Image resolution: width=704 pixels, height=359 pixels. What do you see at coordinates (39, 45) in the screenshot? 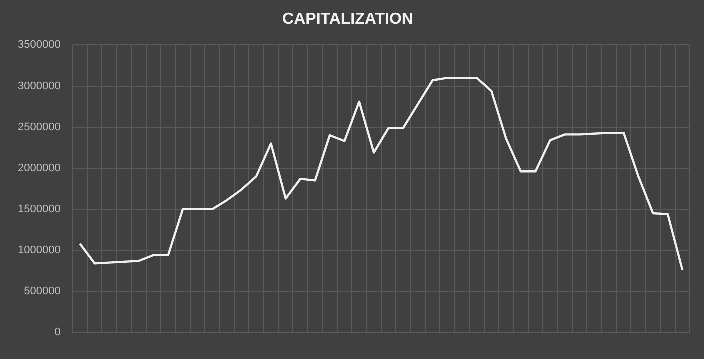
I see `y-tick-label: 3500000` at bounding box center [39, 45].